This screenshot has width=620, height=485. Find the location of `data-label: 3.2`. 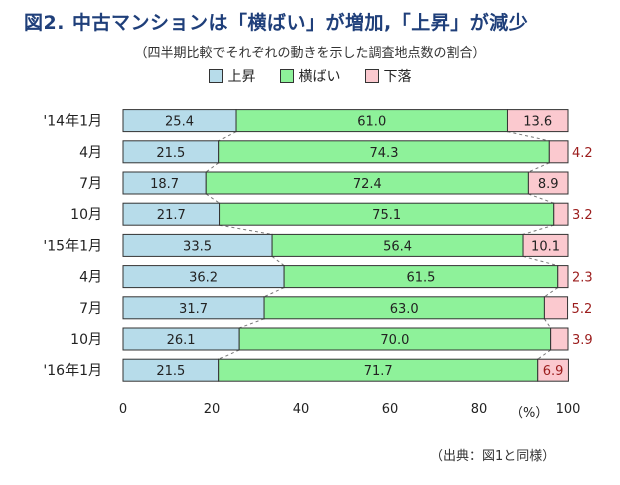

data-label: 3.2 is located at coordinates (582, 215).